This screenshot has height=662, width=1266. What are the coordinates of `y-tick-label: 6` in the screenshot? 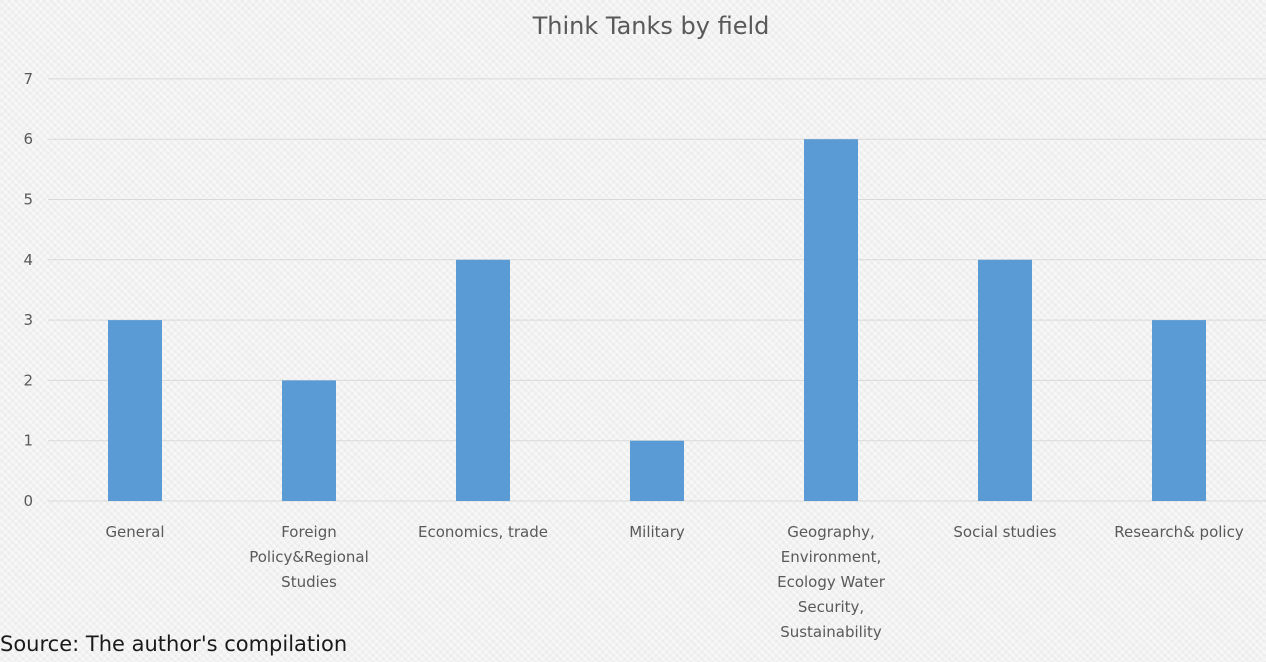 It's located at (28, 139).